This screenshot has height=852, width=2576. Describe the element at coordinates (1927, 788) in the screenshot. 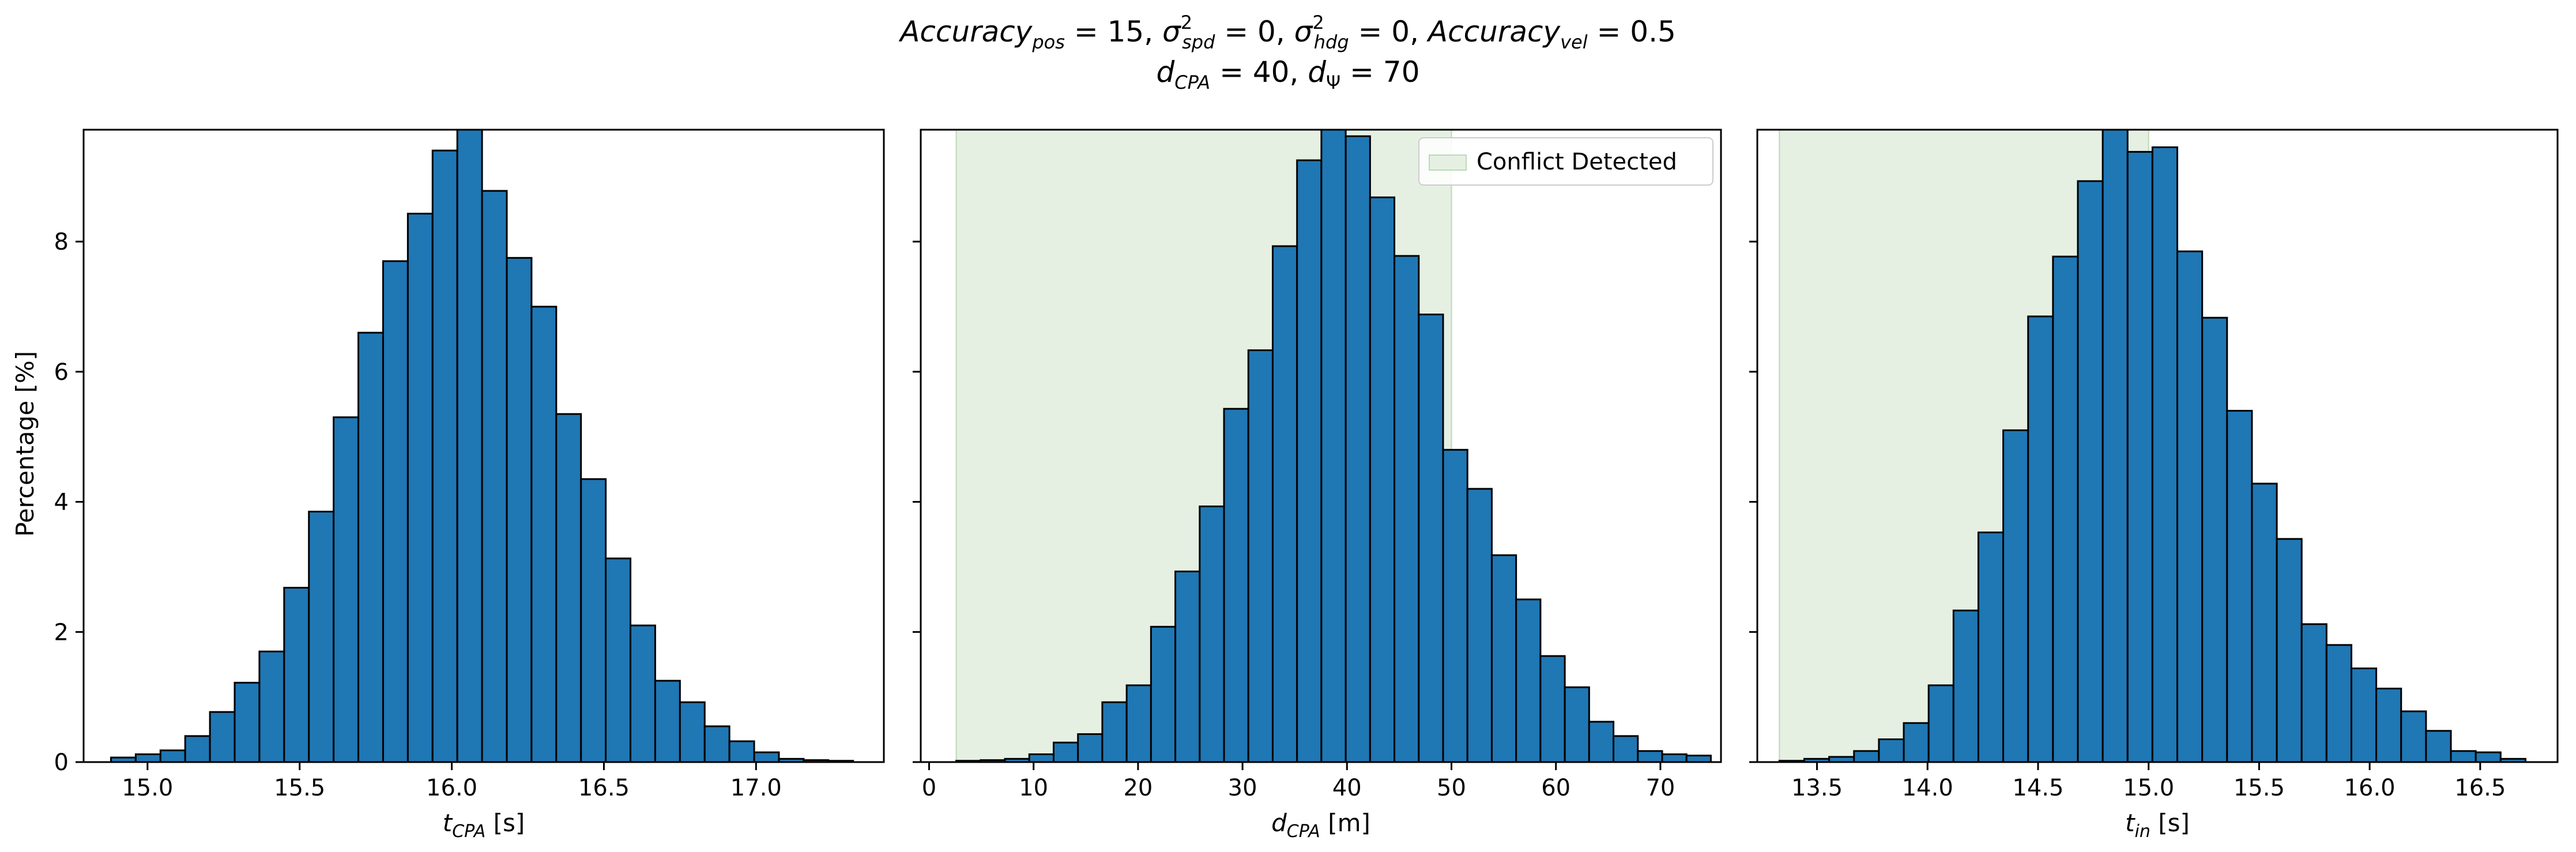

I see `x-tick-label: 14.0` at that location.